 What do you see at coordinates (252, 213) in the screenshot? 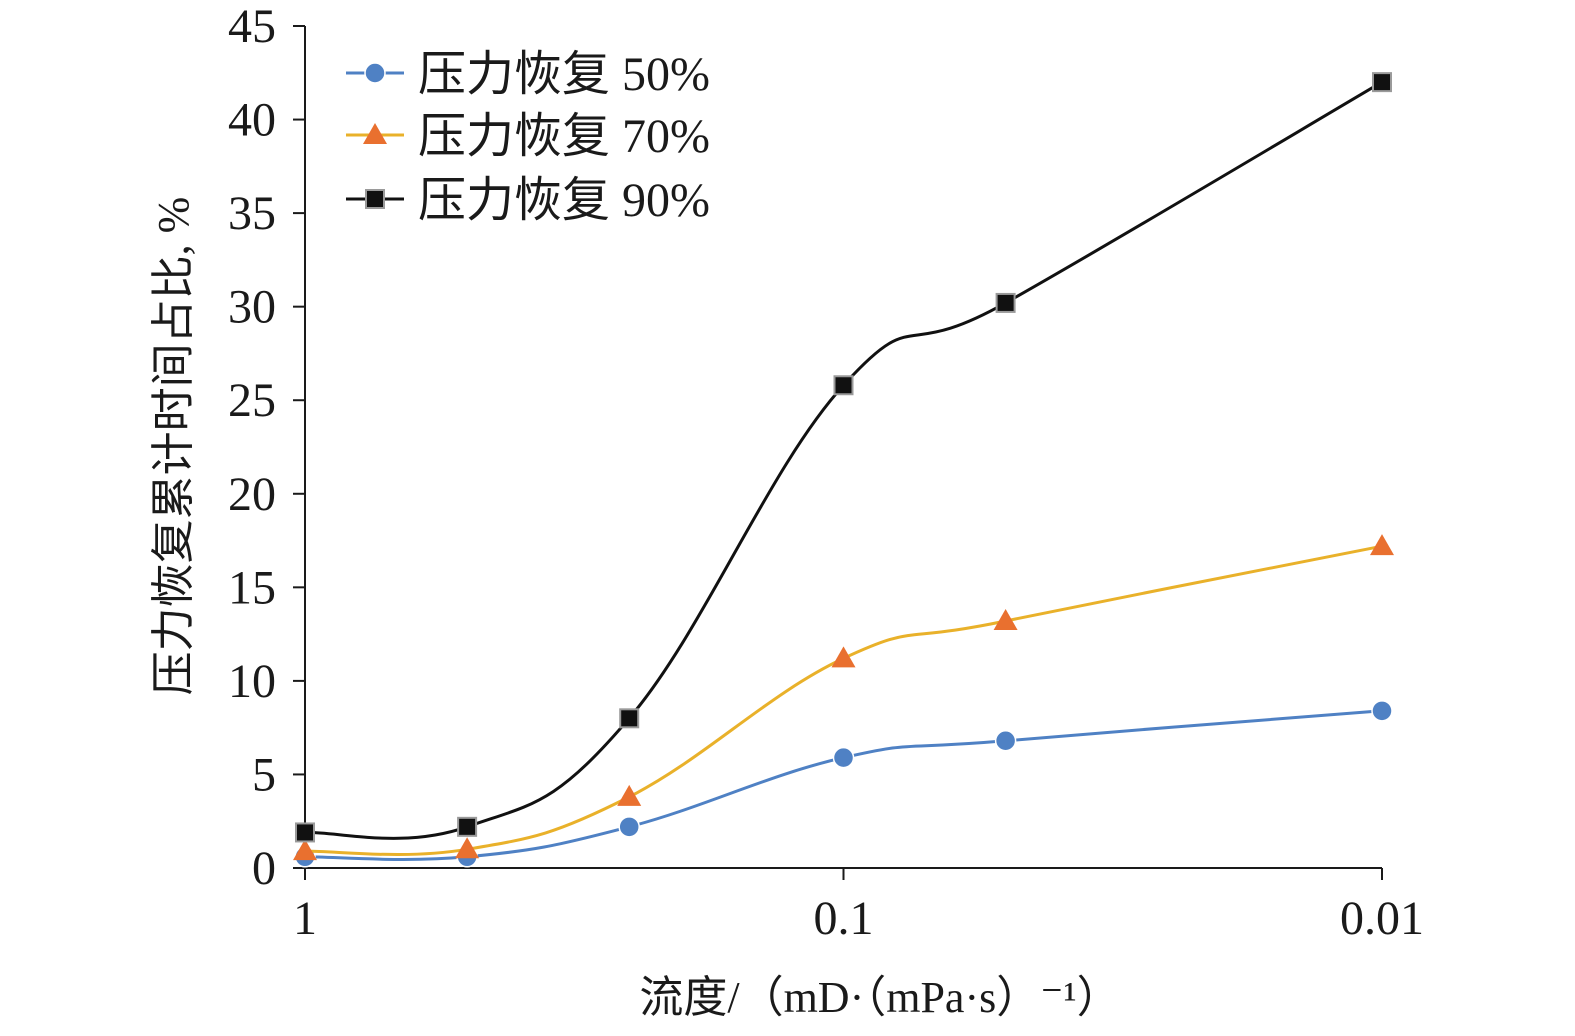
I see `y-tick-label: 35` at bounding box center [252, 213].